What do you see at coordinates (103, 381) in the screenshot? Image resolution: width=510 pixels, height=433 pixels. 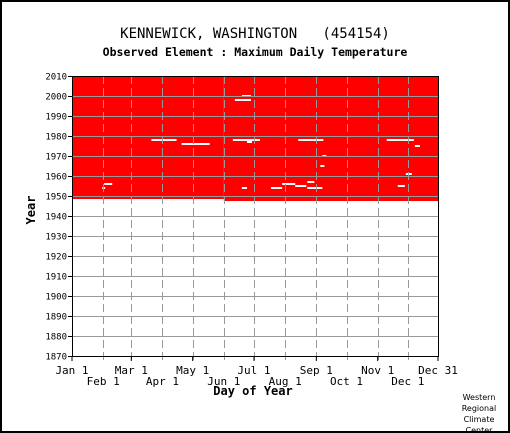 I see `x-tick-label: Feb 1` at bounding box center [103, 381].